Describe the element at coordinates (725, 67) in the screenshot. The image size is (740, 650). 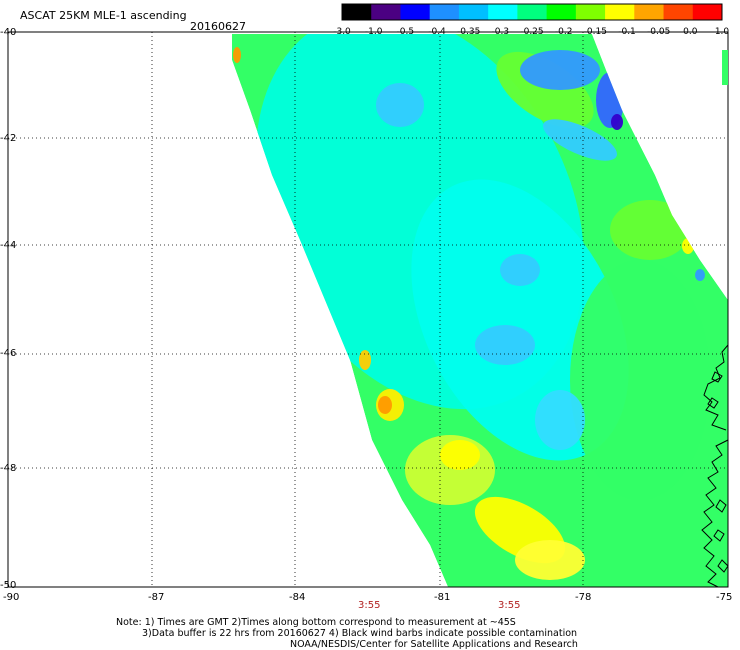
I see `edge-pixels` at that location.